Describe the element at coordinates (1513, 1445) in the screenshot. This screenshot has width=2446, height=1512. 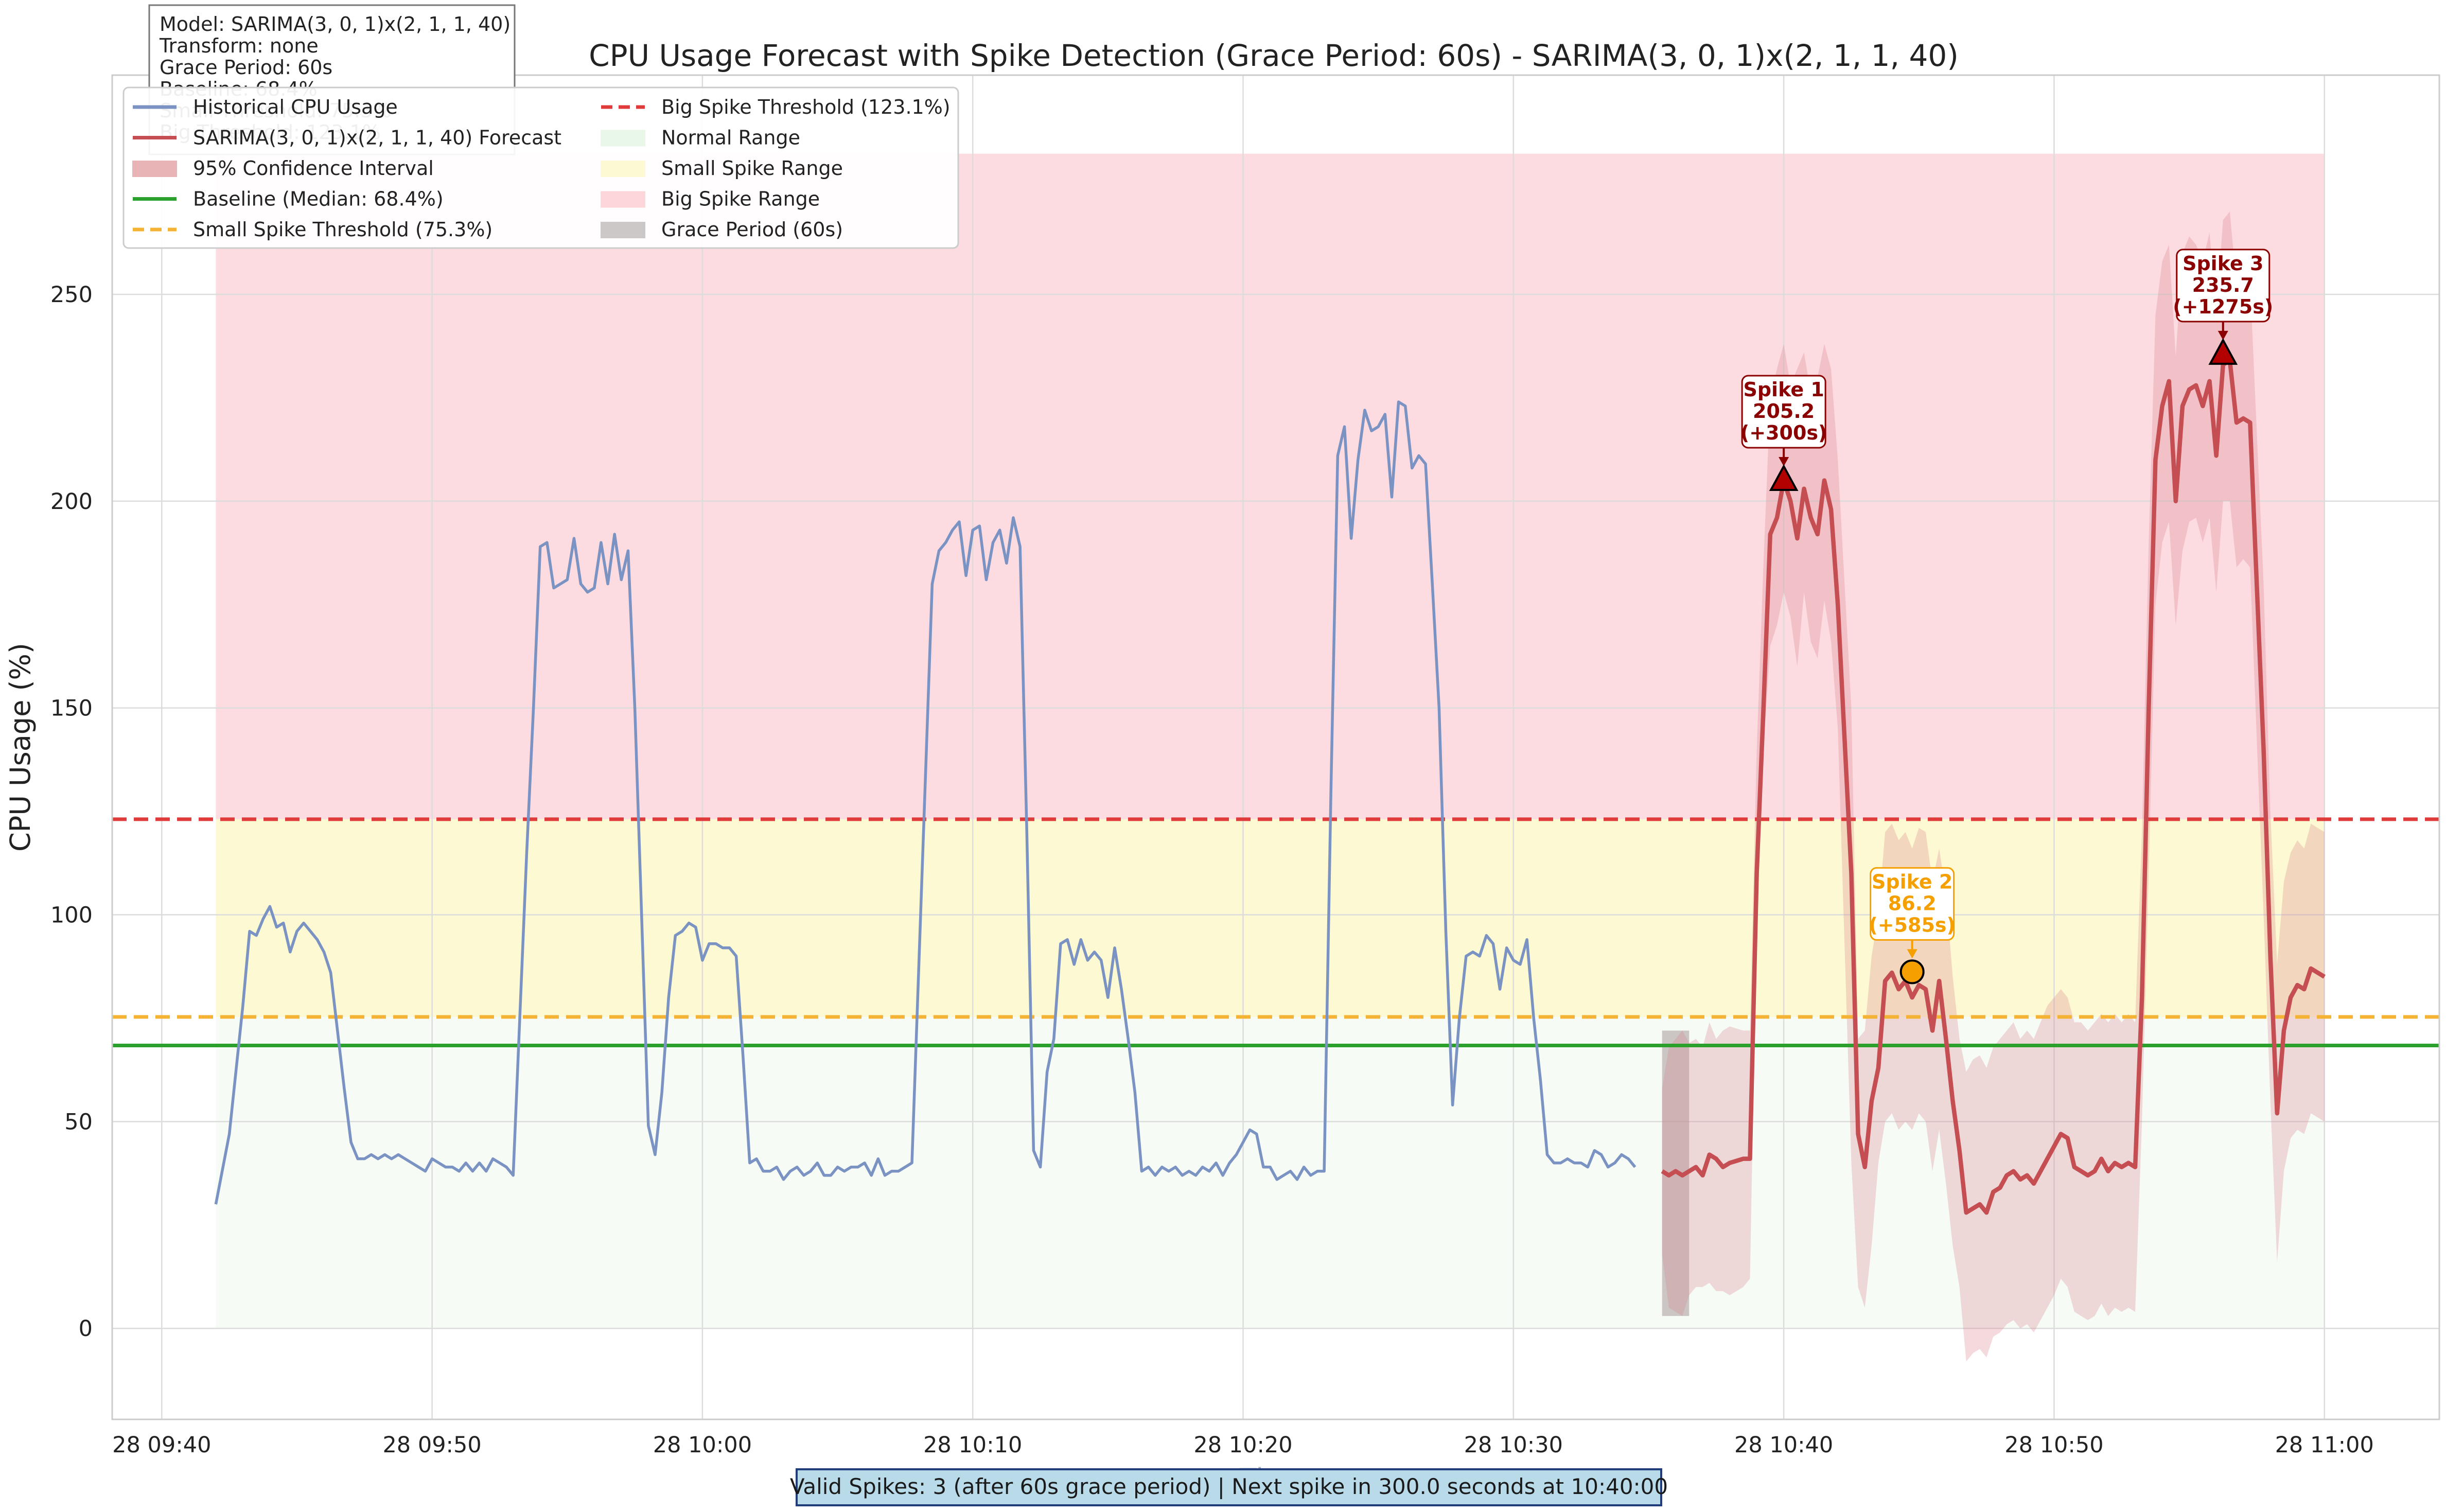
I see `x-tick-label: 28 10:30` at that location.